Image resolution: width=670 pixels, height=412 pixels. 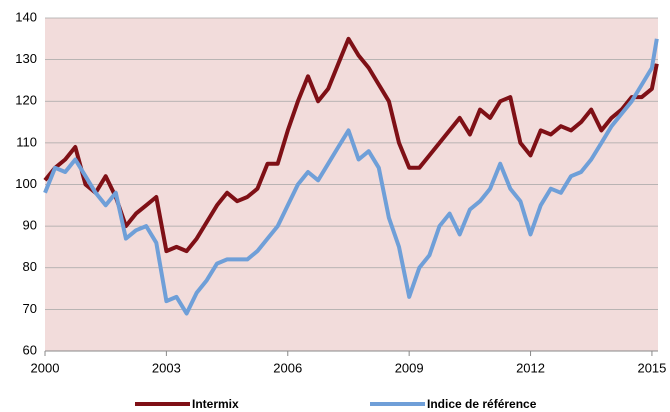 What do you see at coordinates (409, 367) in the screenshot?
I see `x-tick-label: 2009` at bounding box center [409, 367].